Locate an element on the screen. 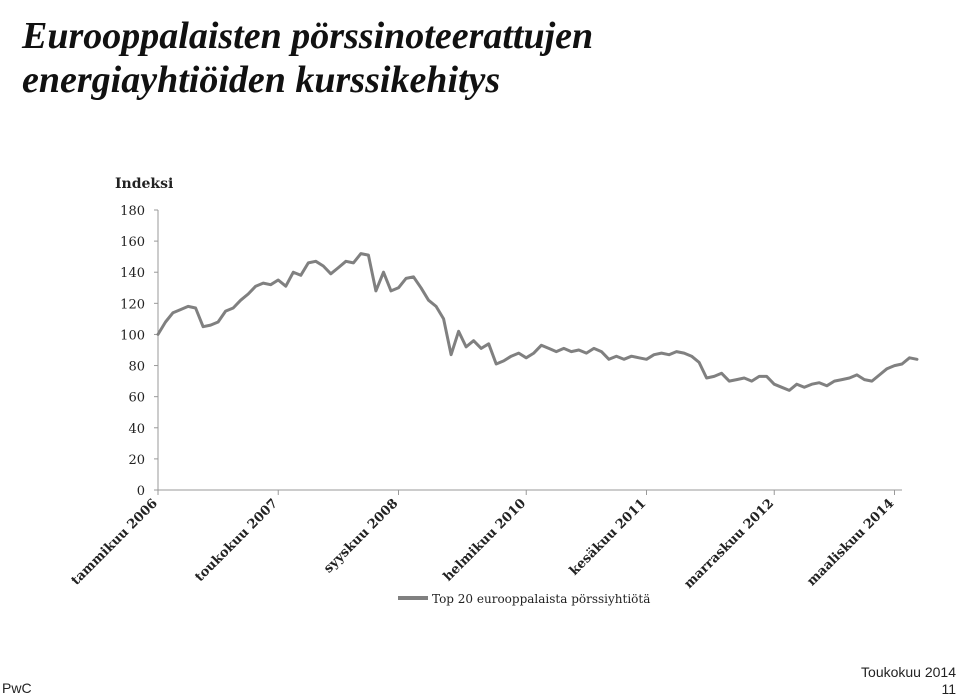  x-tick-label: helmikuu 2010 is located at coordinates (485, 540).